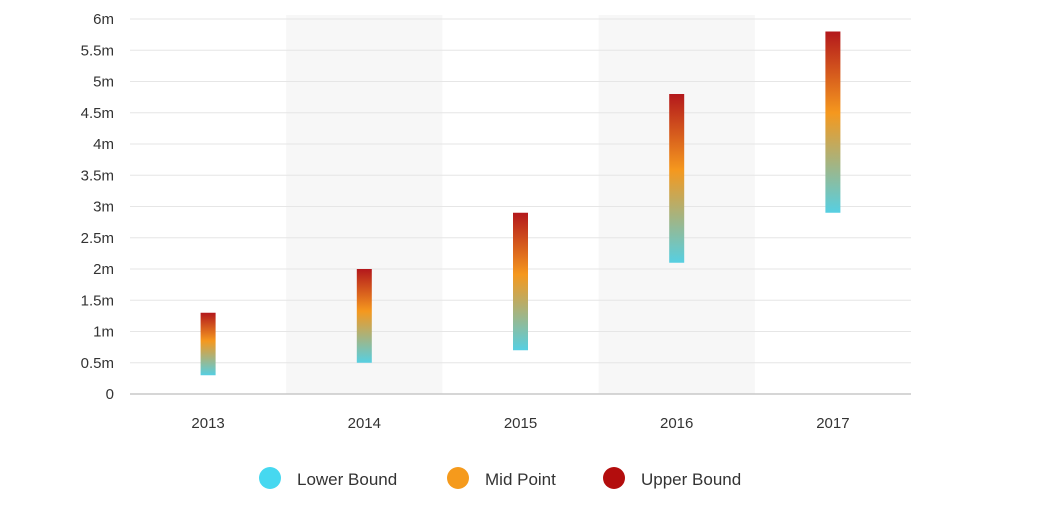 This screenshot has height=516, width=1041. I want to click on legend: Lower Bound Mid Point Upper Bound, so click(500, 478).